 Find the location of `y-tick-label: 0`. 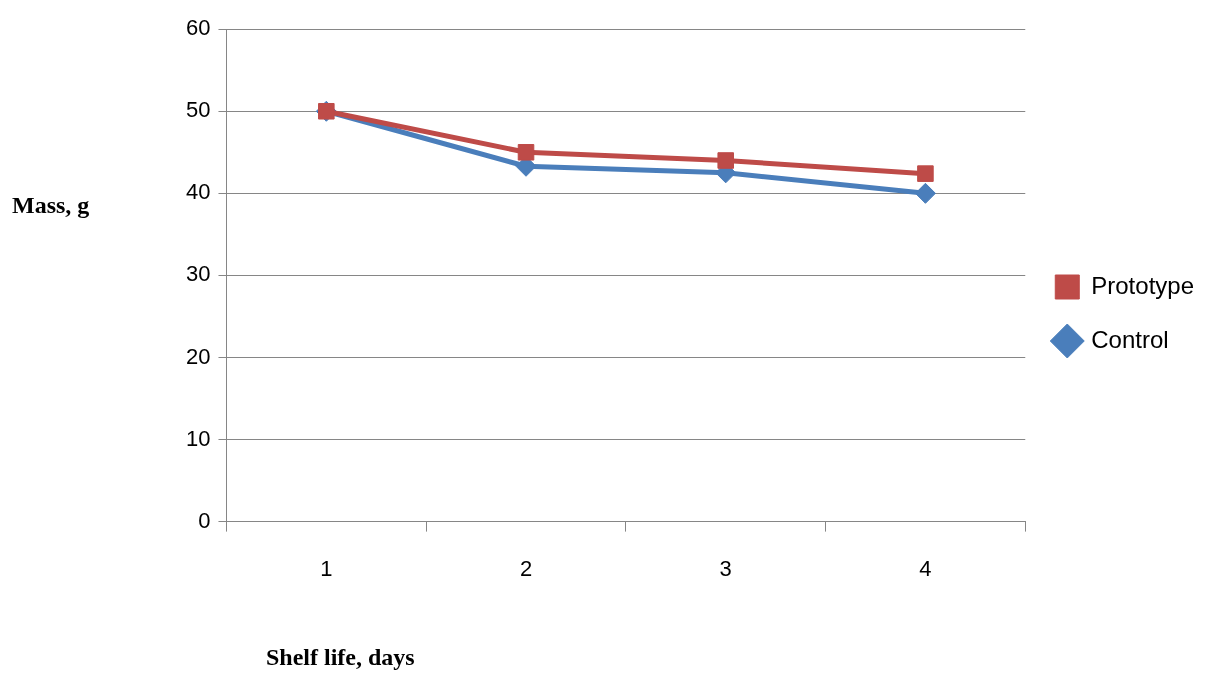

y-tick-label: 0 is located at coordinates (204, 520).